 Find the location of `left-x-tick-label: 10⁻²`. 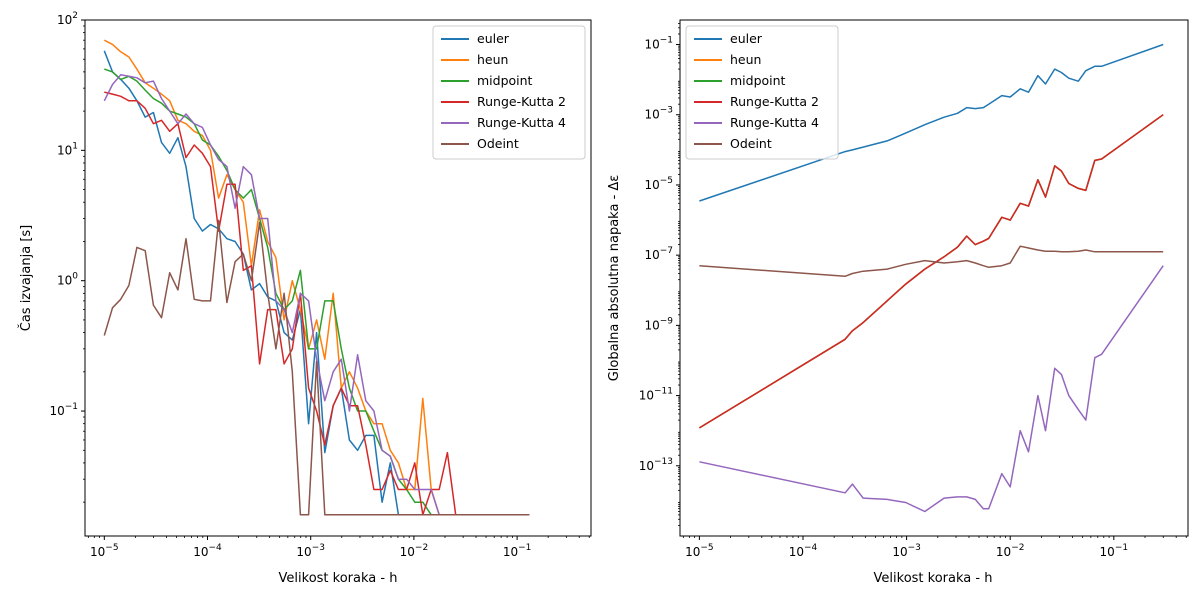

left-x-tick-label: 10⁻² is located at coordinates (414, 551).